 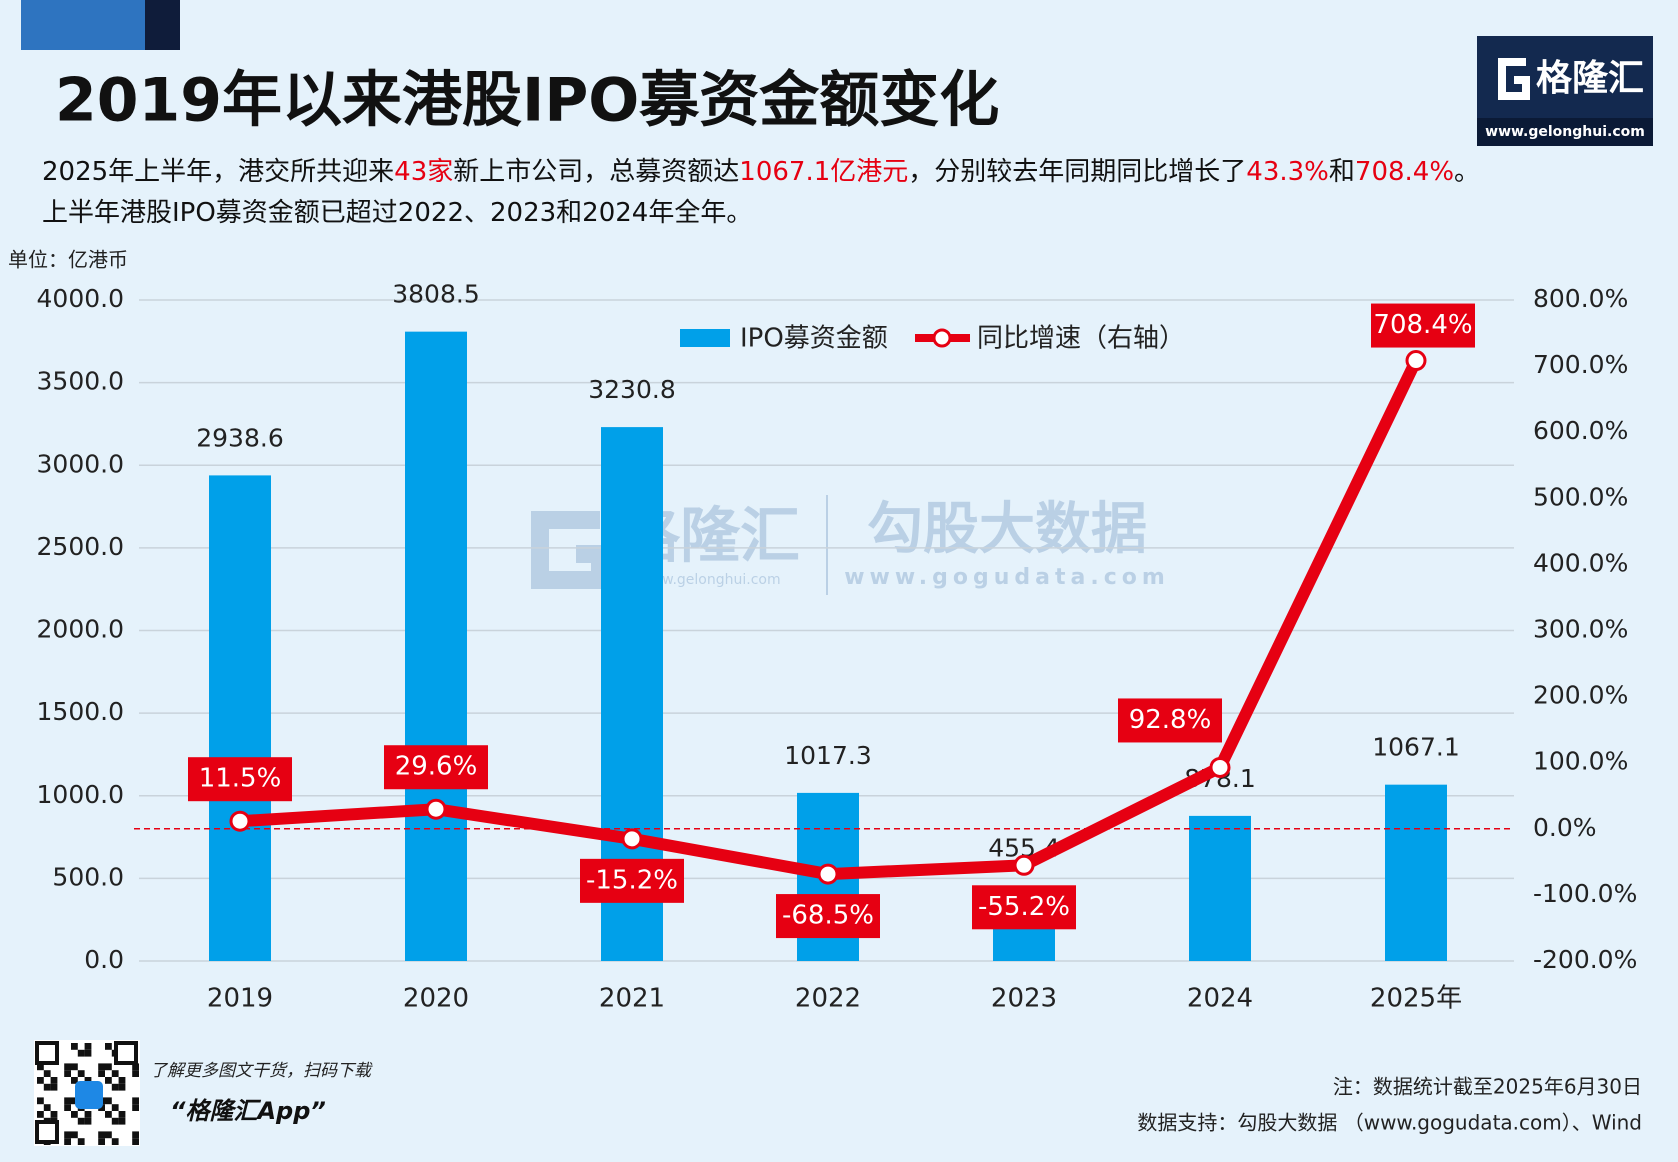 I want to click on subtitle-part: ，分别较去年同期同比增长了, so click(x=1077, y=172).